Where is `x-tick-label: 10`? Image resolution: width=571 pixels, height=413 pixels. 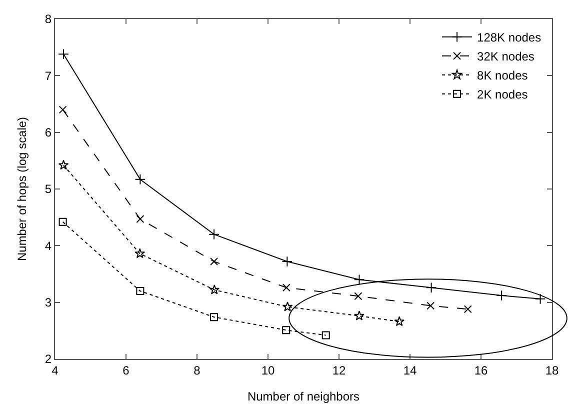 x-tick-label: 10 is located at coordinates (268, 370).